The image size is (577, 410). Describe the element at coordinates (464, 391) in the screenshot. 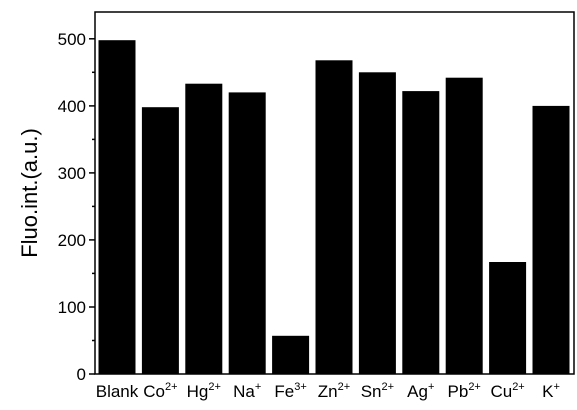

I see `x-category-label-8: Pb2+` at that location.